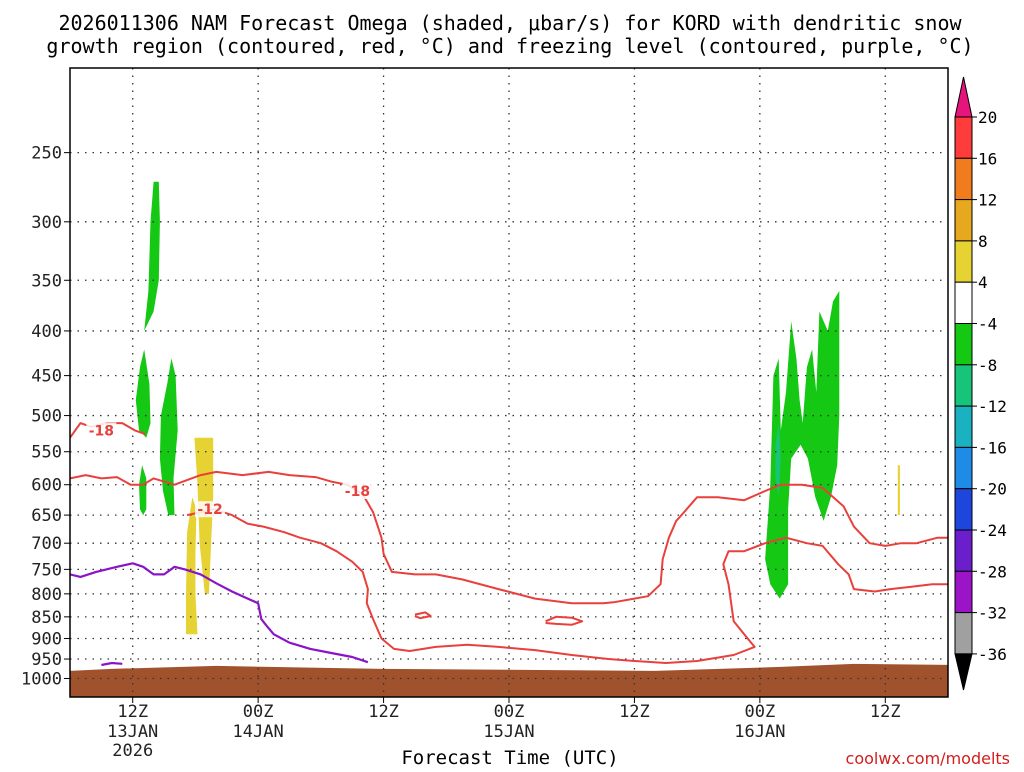 The image size is (1024, 772). I want to click on y-tick-label: 1000, so click(41, 679).